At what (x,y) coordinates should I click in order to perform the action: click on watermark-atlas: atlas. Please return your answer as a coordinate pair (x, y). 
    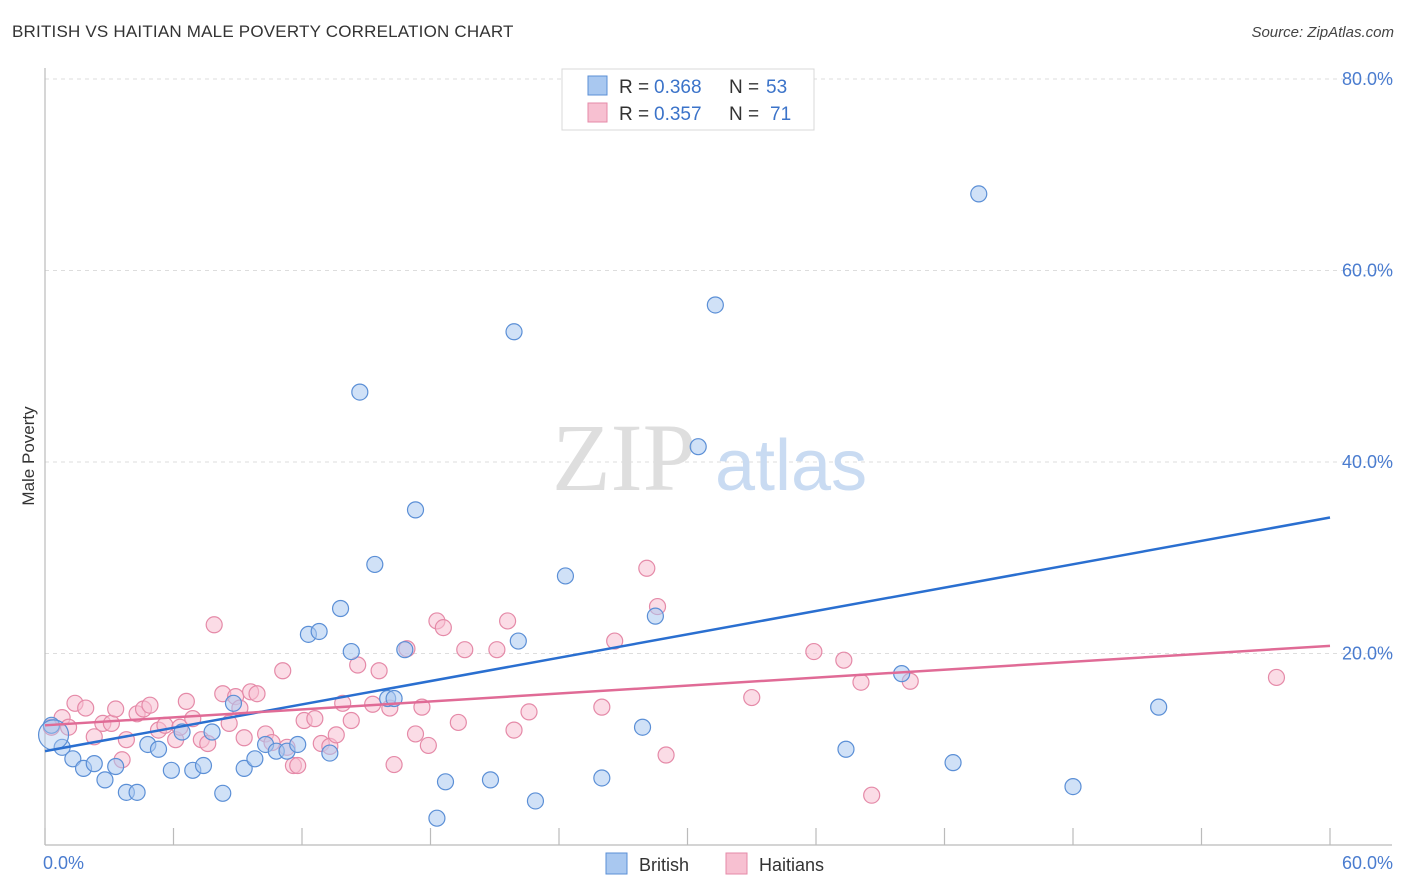
    Looking at the image, I should click on (791, 466).